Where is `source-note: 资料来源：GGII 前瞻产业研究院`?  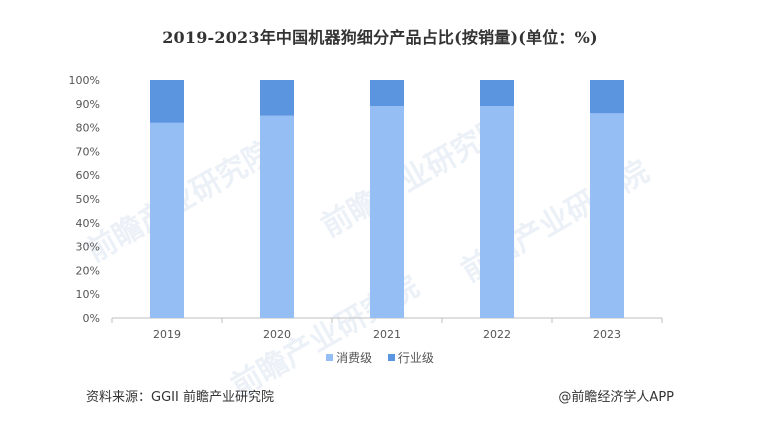 source-note: 资料来源：GGII 前瞻产业研究院 is located at coordinates (180, 397).